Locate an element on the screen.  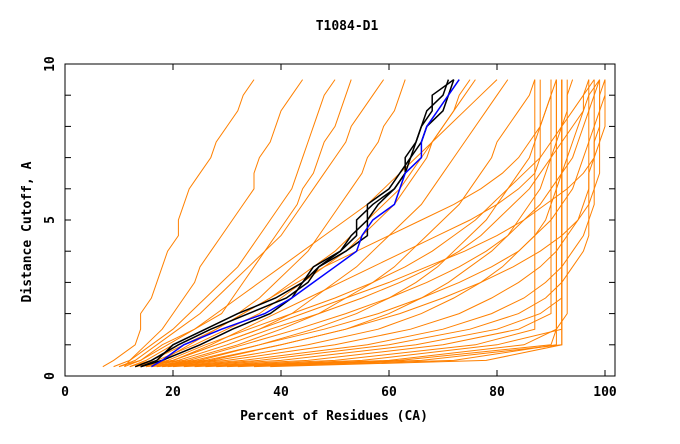
y-tick-label: 10 is located at coordinates (50, 64).